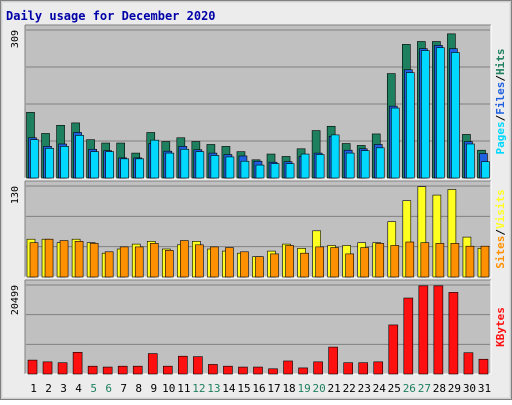  Describe the element at coordinates (380, 388) in the screenshot. I see `x-tick-label: 24` at that location.